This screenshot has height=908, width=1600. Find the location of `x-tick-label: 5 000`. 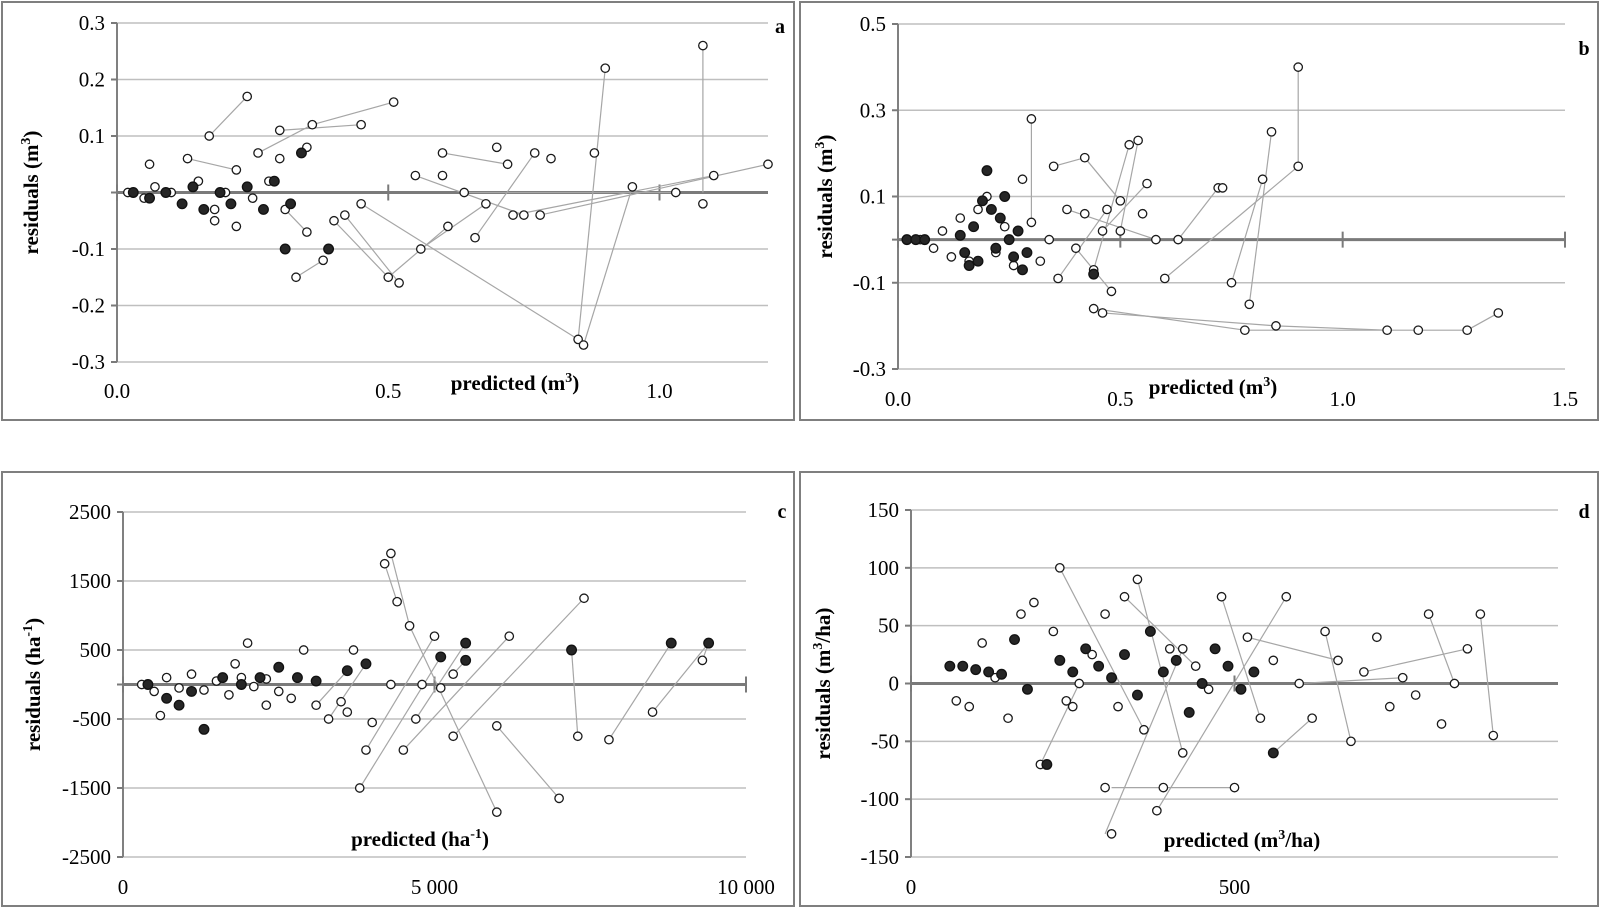

x-tick-label: 5 000 is located at coordinates (434, 887).